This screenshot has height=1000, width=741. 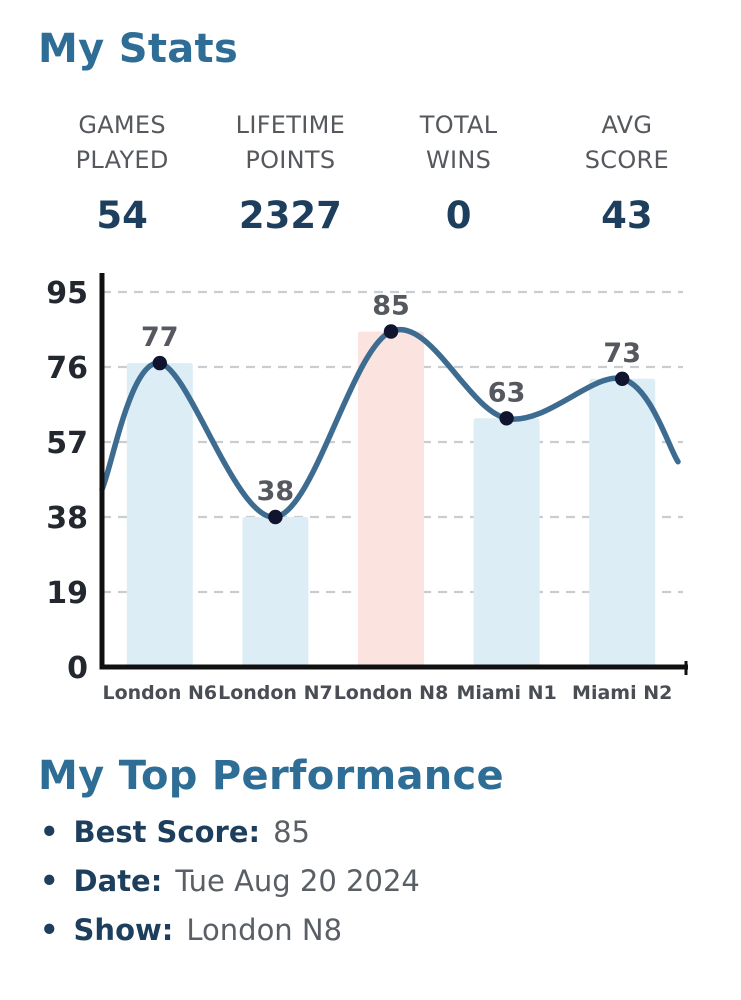 I want to click on stat-value: 43, so click(x=627, y=215).